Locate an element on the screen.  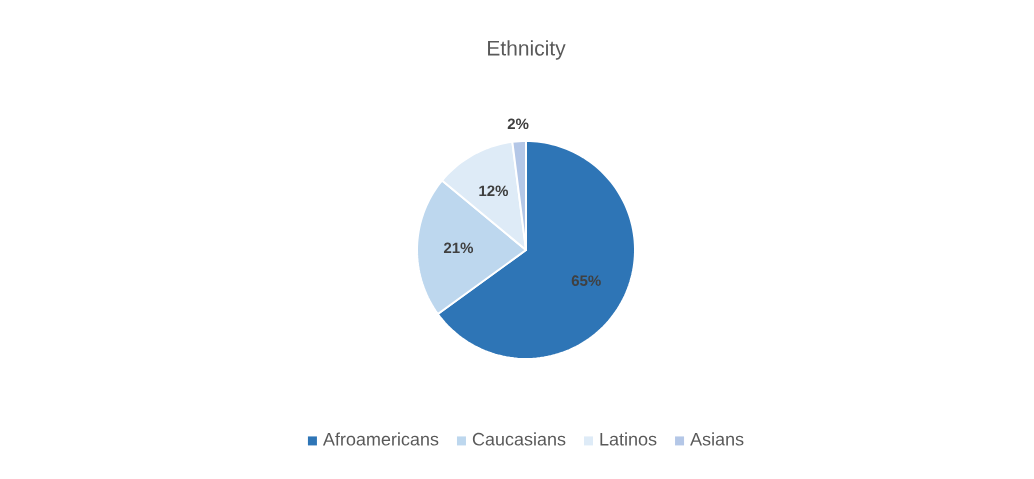
chart-title: Ethnicity is located at coordinates (527, 50).